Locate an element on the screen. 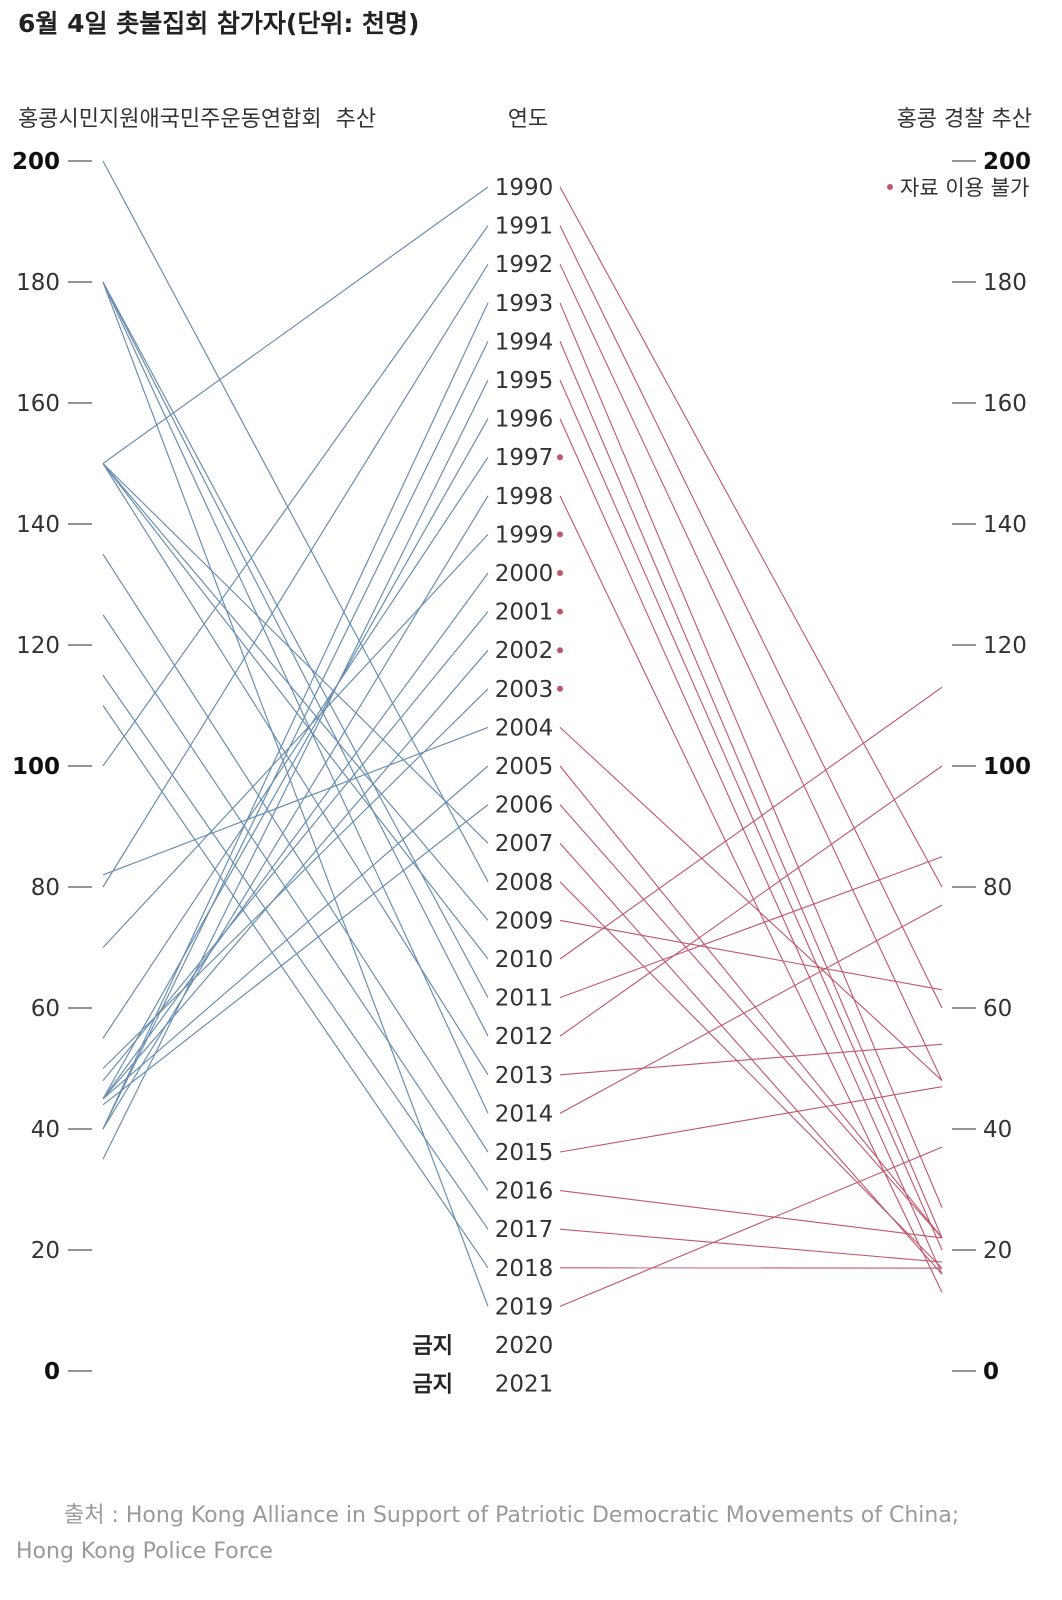  police-line-2011 is located at coordinates (751, 927).